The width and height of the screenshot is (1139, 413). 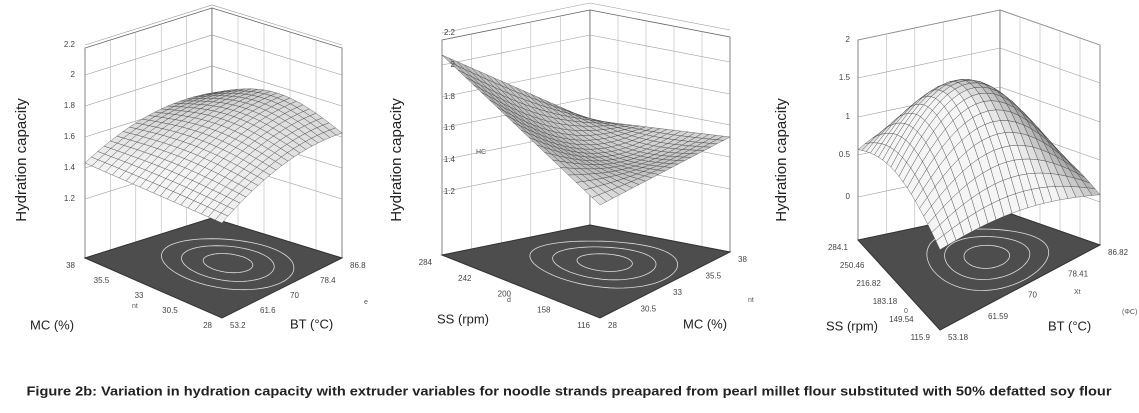 What do you see at coordinates (1078, 273) in the screenshot?
I see `right-tick-label: 78.41` at bounding box center [1078, 273].